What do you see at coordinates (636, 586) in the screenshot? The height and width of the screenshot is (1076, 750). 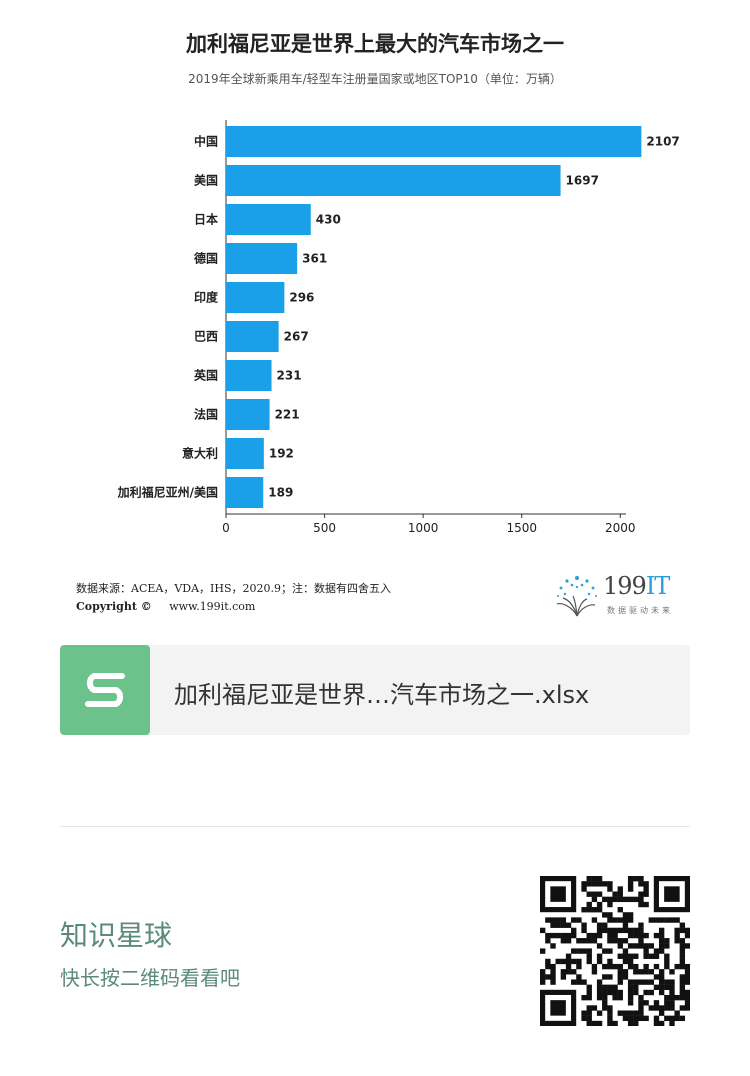 I see `logo-wordmark: 199IT` at bounding box center [636, 586].